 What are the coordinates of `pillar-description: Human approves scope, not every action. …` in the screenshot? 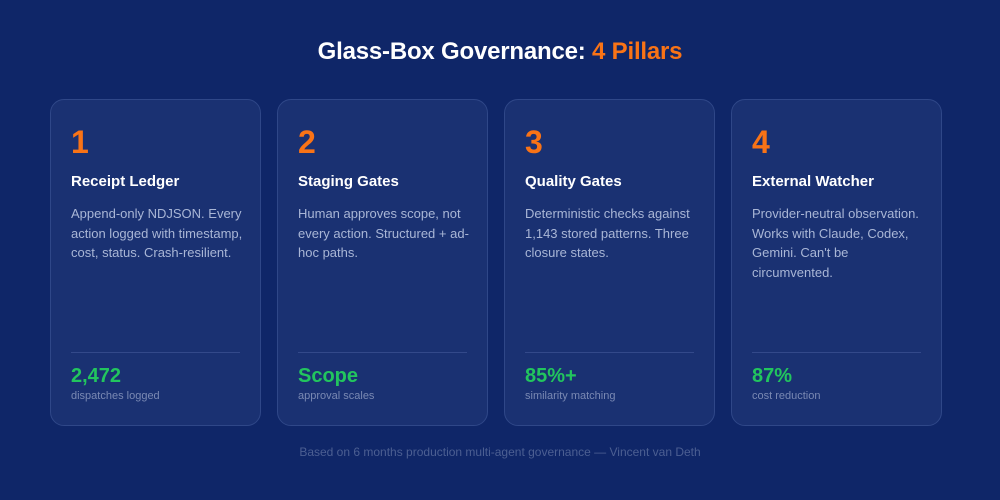 It's located at (383, 233).